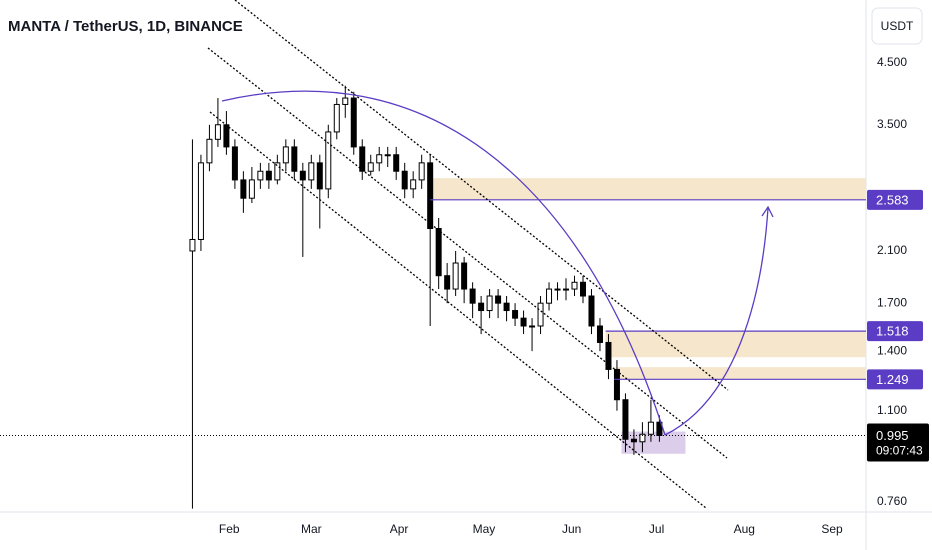 The width and height of the screenshot is (932, 550). Describe the element at coordinates (892, 379) in the screenshot. I see `price-tag-label: 1.249` at that location.